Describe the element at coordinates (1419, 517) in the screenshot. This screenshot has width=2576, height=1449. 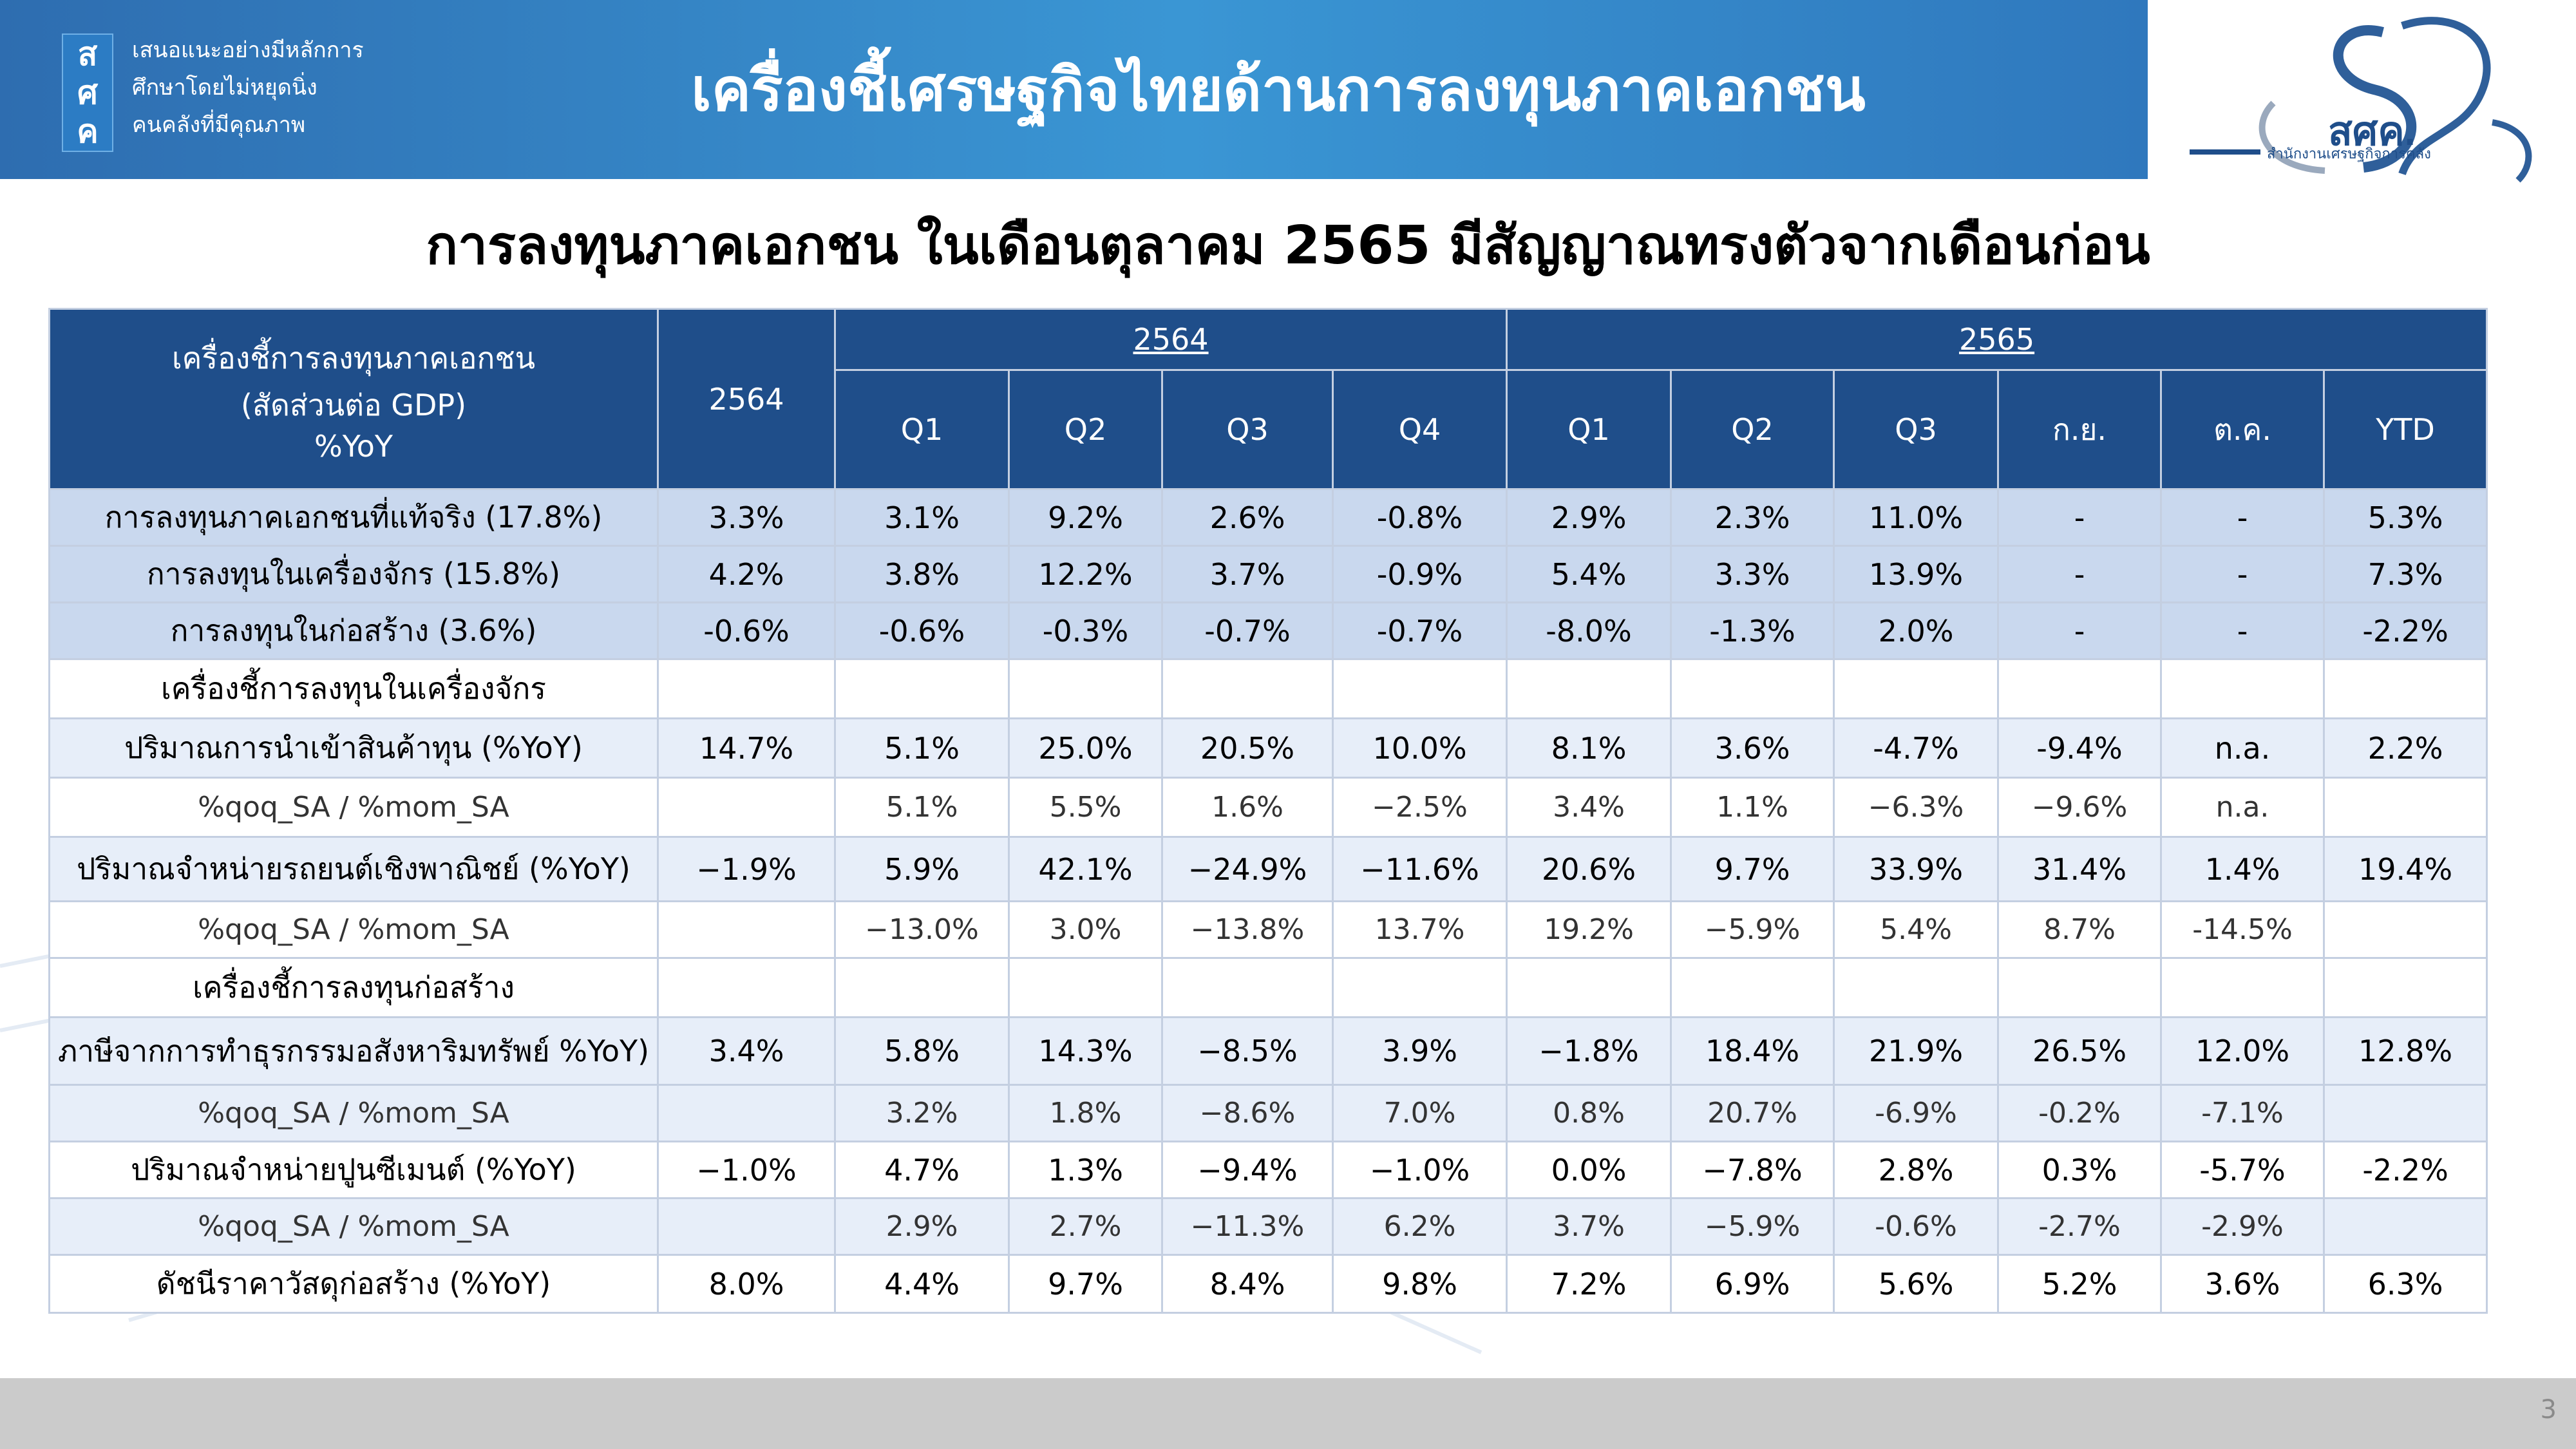
I see `table-cell: -0.8%` at that location.